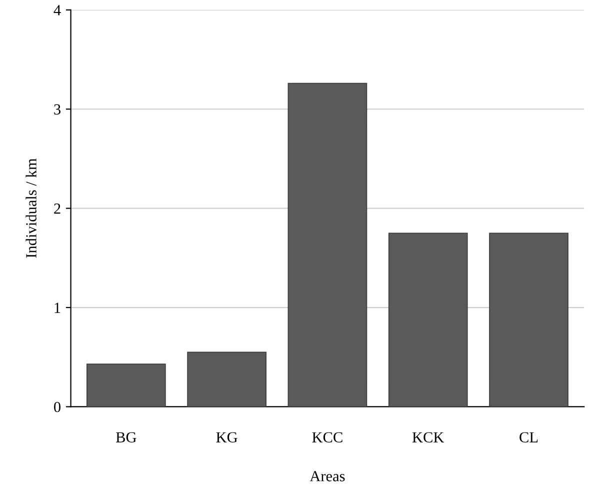  What do you see at coordinates (126, 437) in the screenshot?
I see `x-tick-label: BG` at bounding box center [126, 437].